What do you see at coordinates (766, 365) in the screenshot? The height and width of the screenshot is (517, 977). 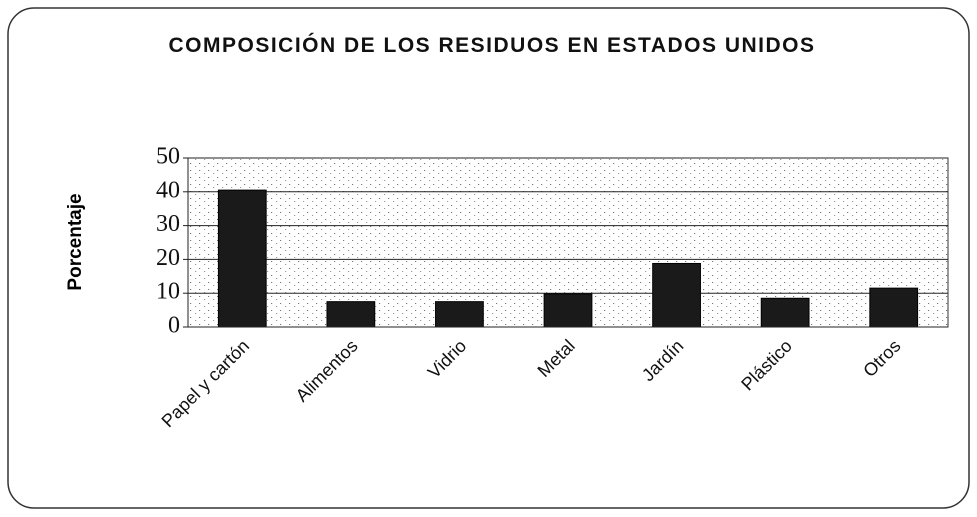 I see `x-tick-label: Plástico` at bounding box center [766, 365].